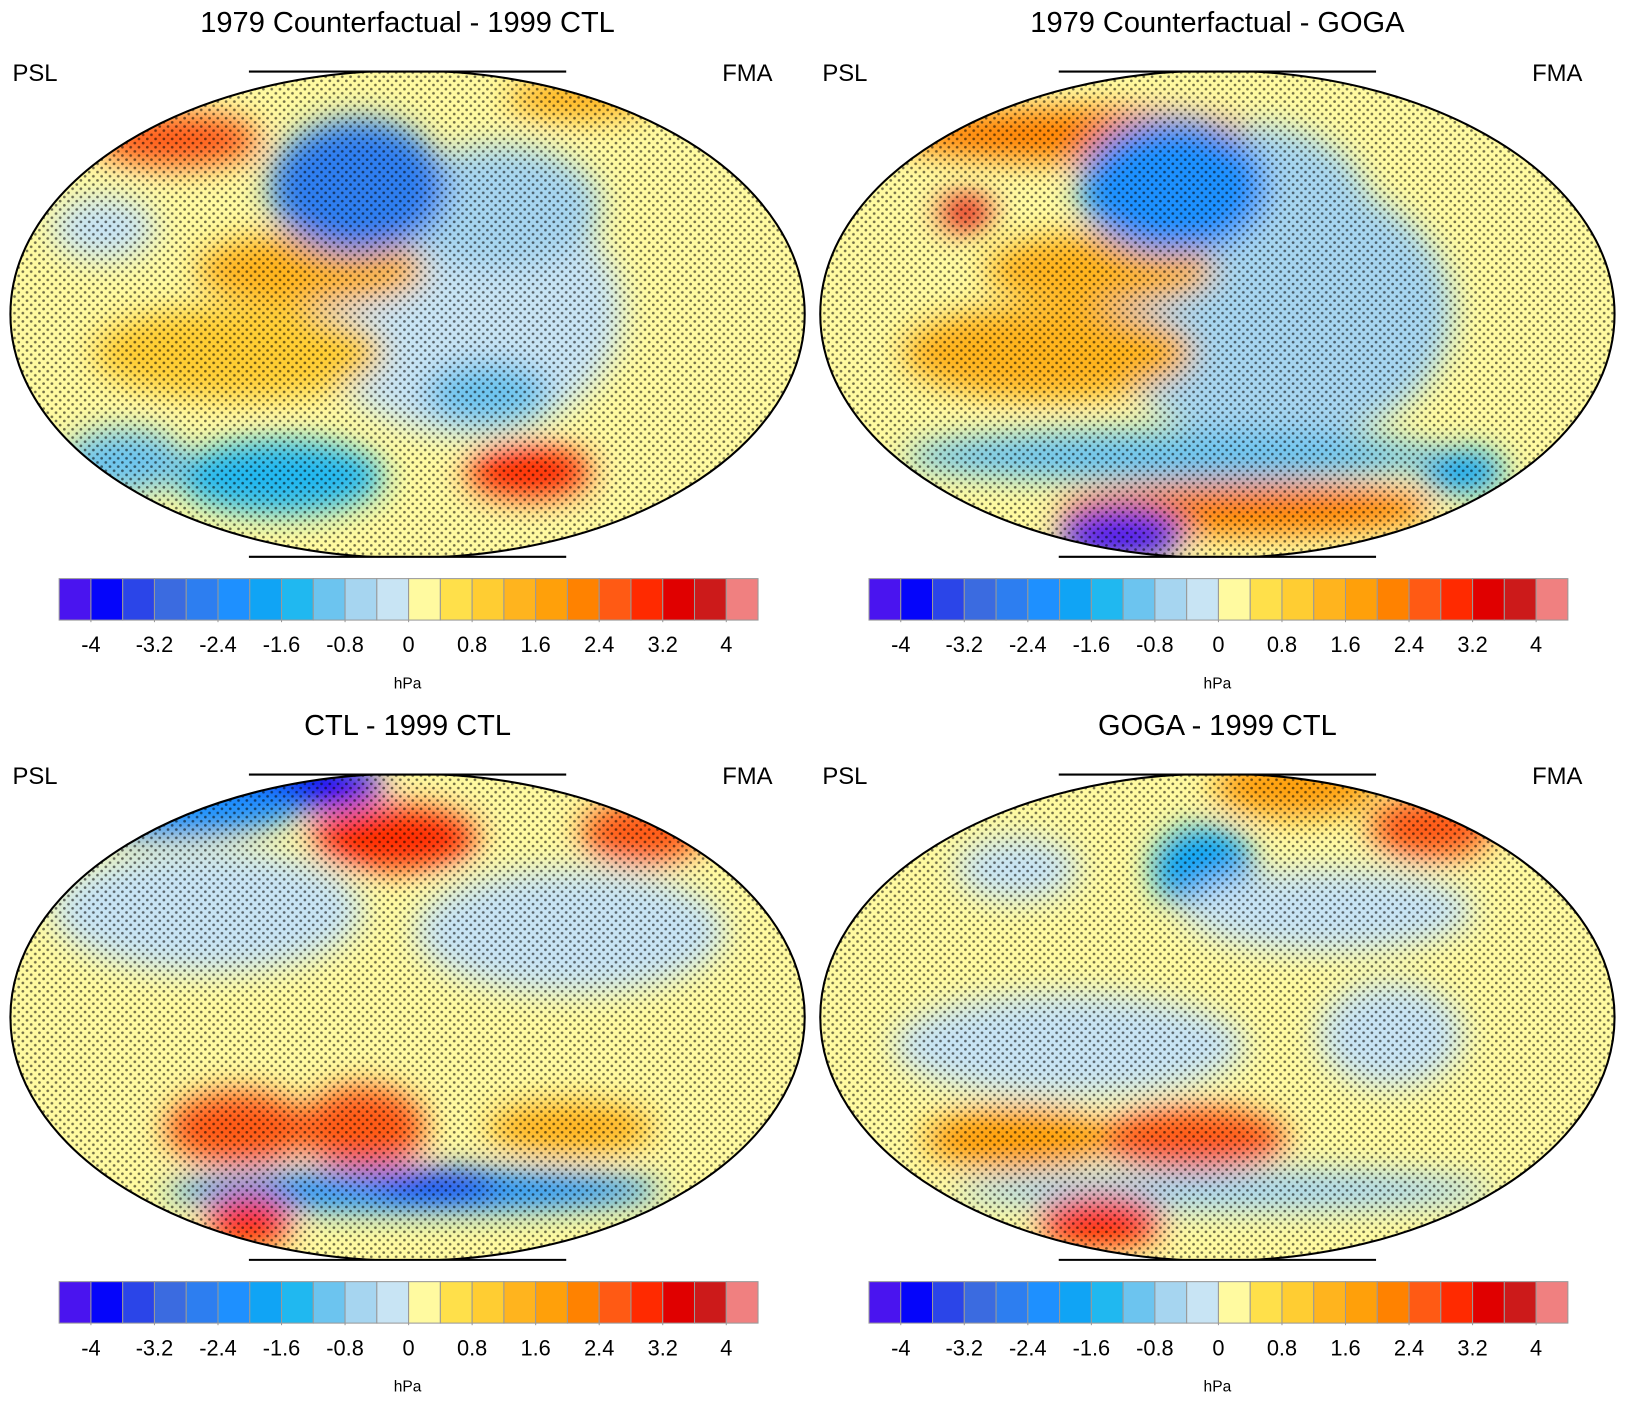 Image resolution: width=1626 pixels, height=1404 pixels. I want to click on colorbar-tick-label: 3.2, so click(1472, 1347).